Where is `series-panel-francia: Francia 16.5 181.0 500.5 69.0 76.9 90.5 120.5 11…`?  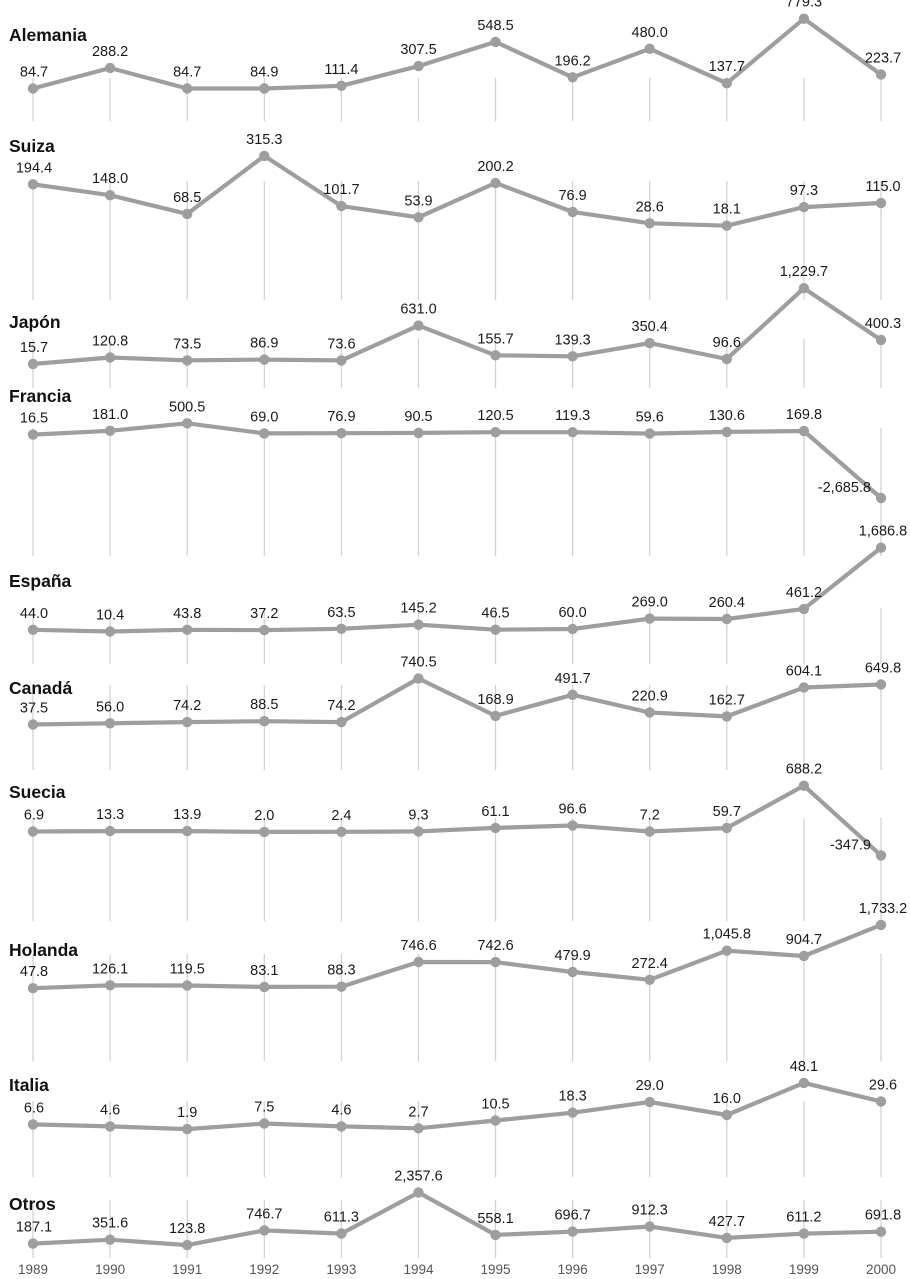 series-panel-francia: Francia 16.5 181.0 500.5 69.0 76.9 90.5 120.5 11… is located at coordinates (448, 445).